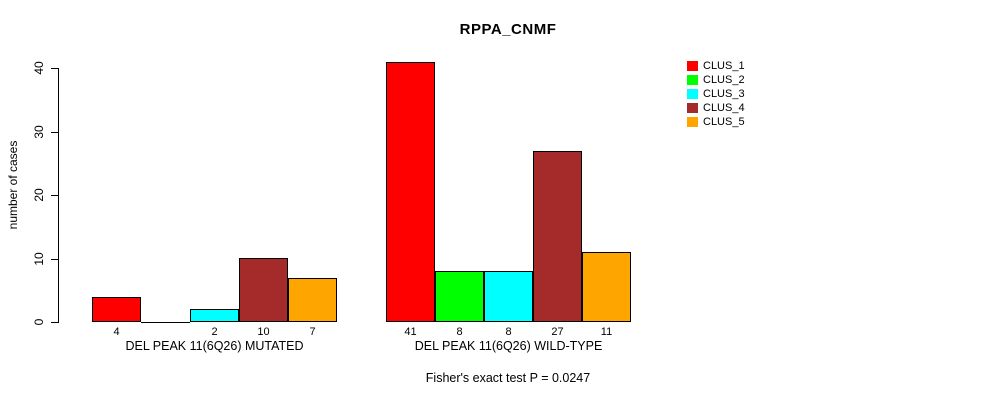 The image size is (990, 400). Describe the element at coordinates (39, 258) in the screenshot. I see `y-tick-label: 10` at that location.